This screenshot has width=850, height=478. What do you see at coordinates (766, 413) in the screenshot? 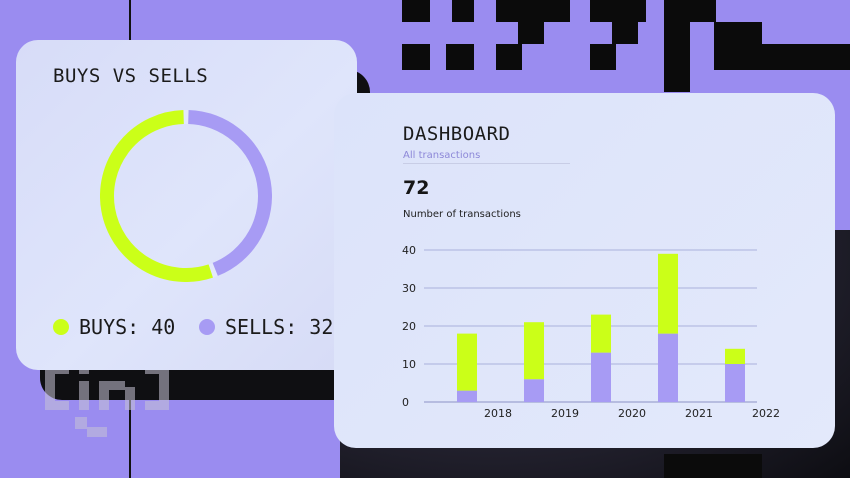
I see `x-tick-label: 2022` at bounding box center [766, 413].